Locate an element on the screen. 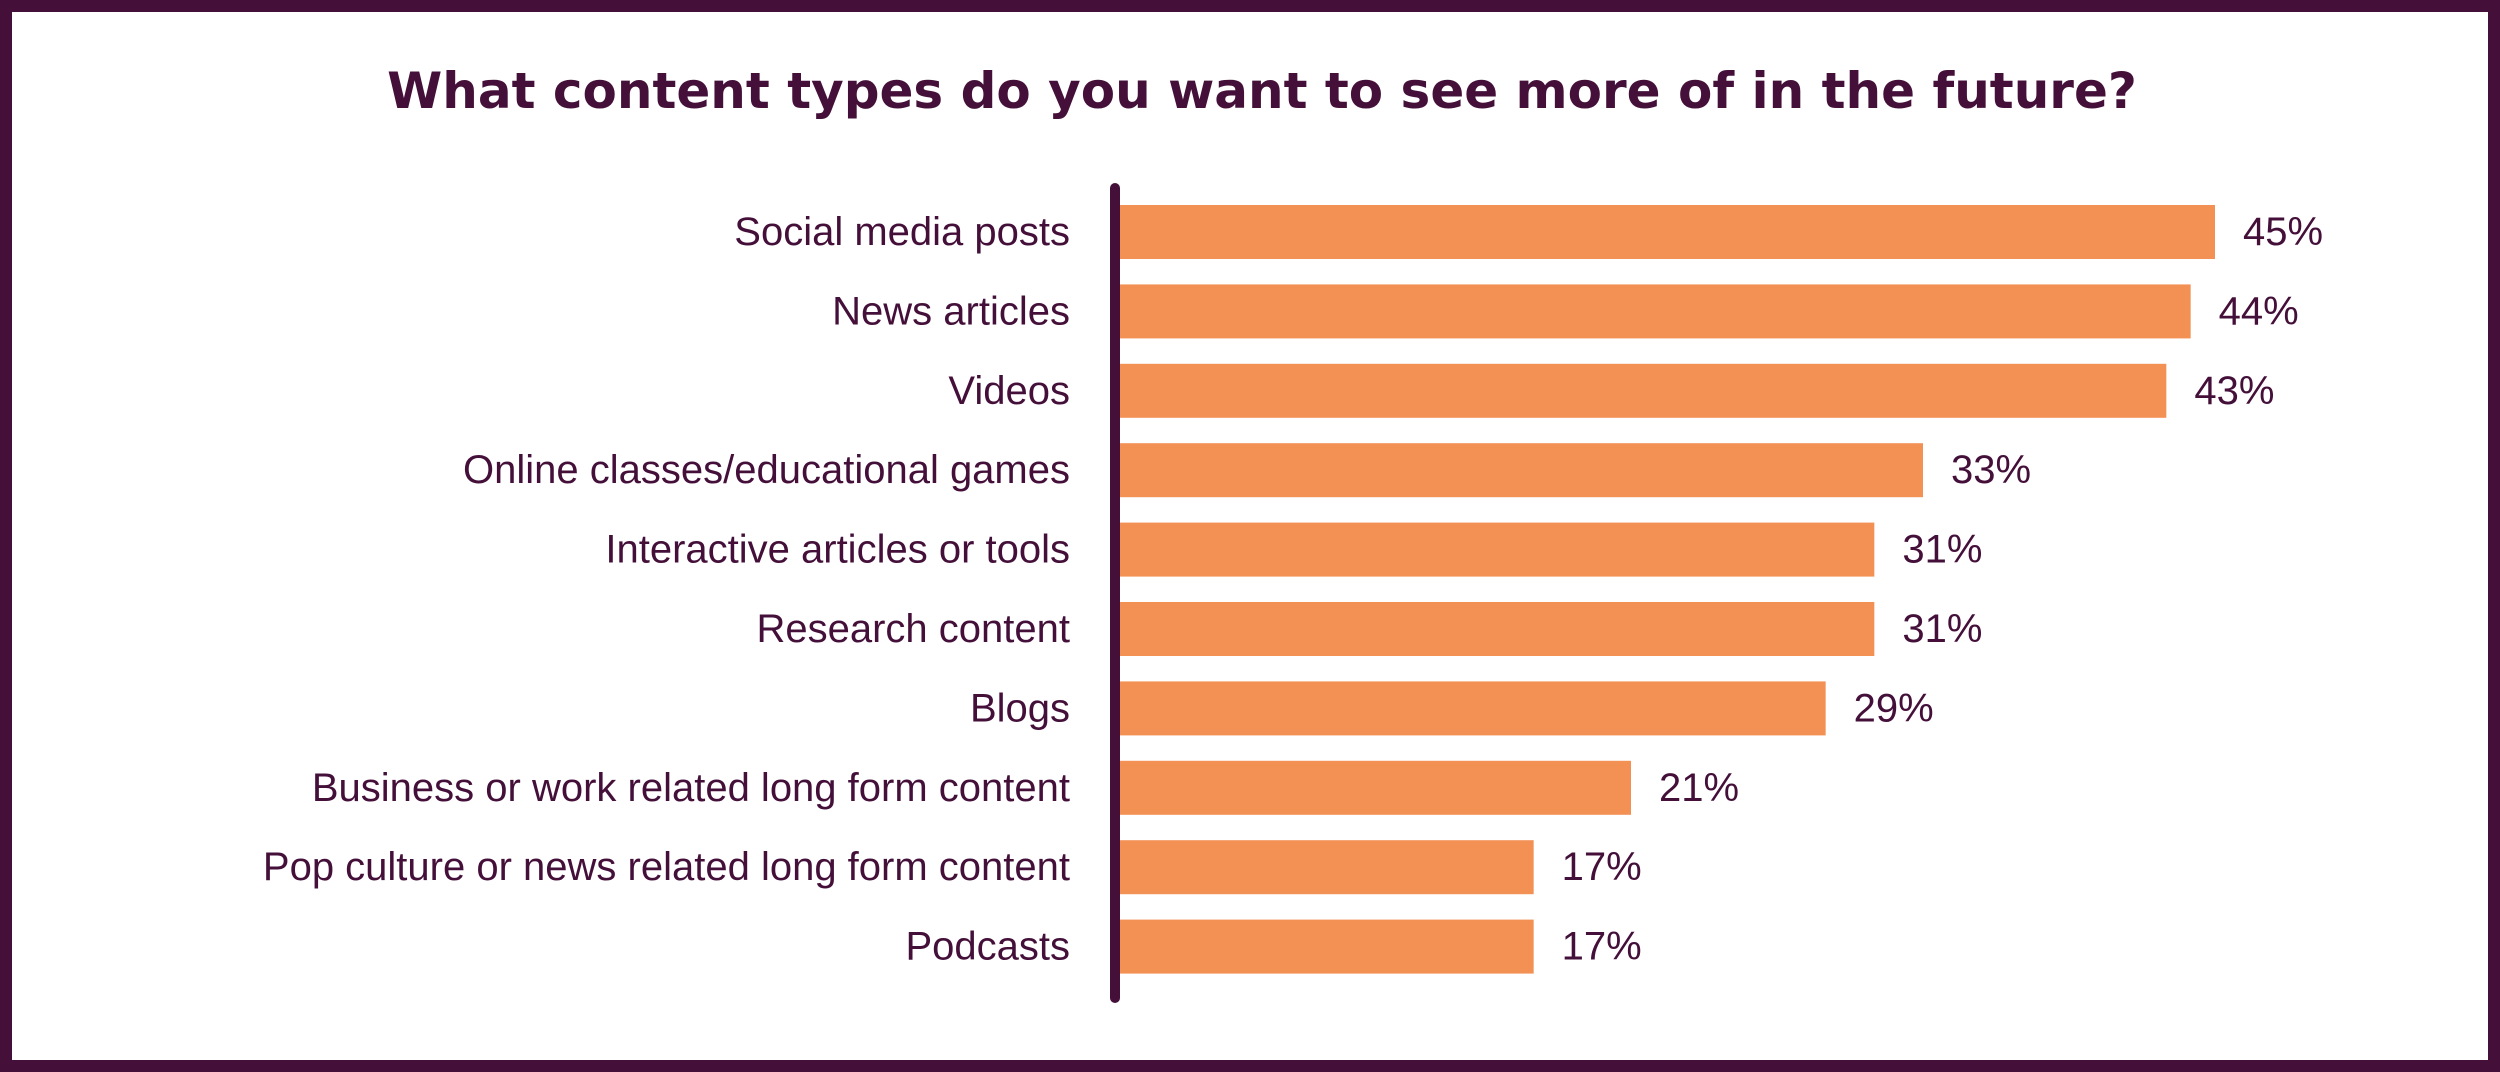 This screenshot has width=2500, height=1072. category-label-7: Blogs is located at coordinates (1020, 708).